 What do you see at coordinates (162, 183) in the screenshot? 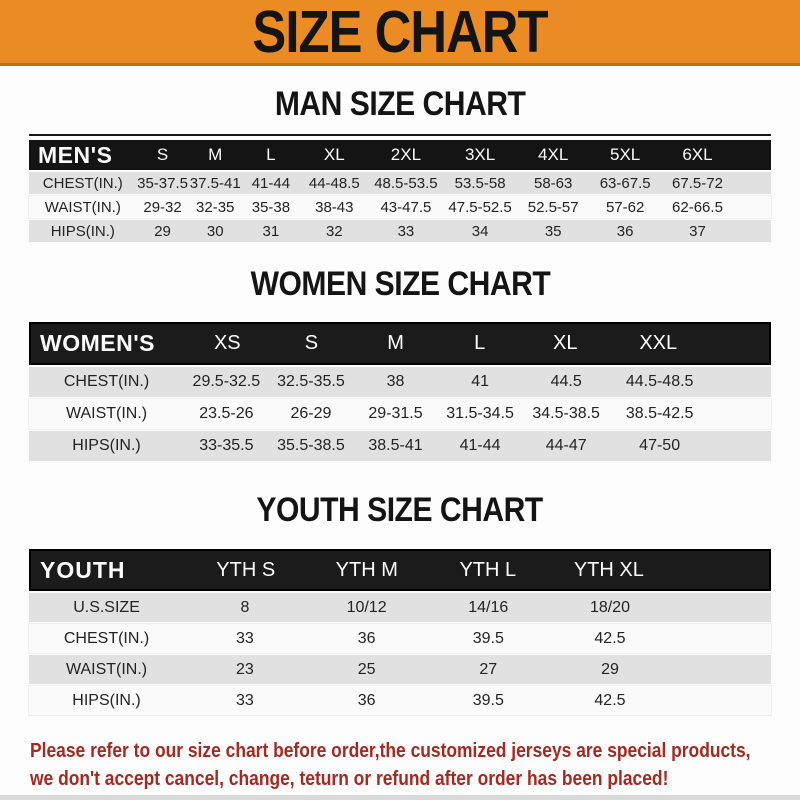
I see `size-value-cell: 35-37.5` at bounding box center [162, 183].